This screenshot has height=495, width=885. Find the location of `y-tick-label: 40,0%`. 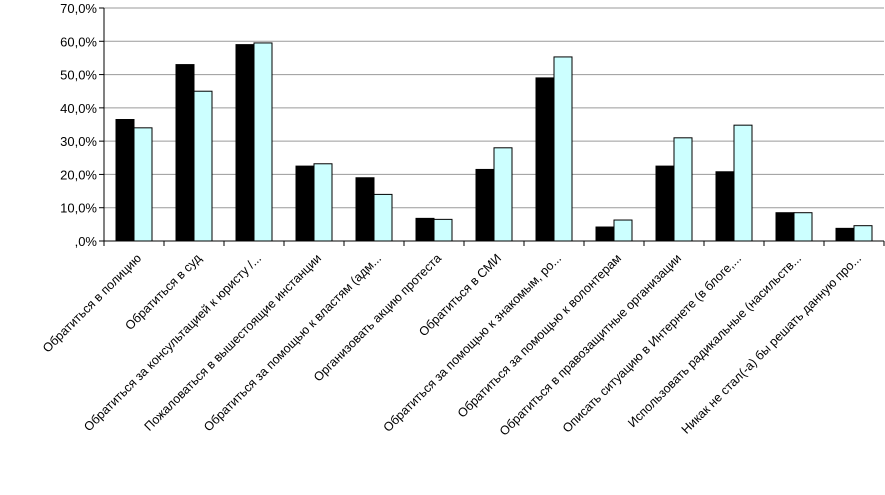

y-tick-label: 40,0% is located at coordinates (78, 108).